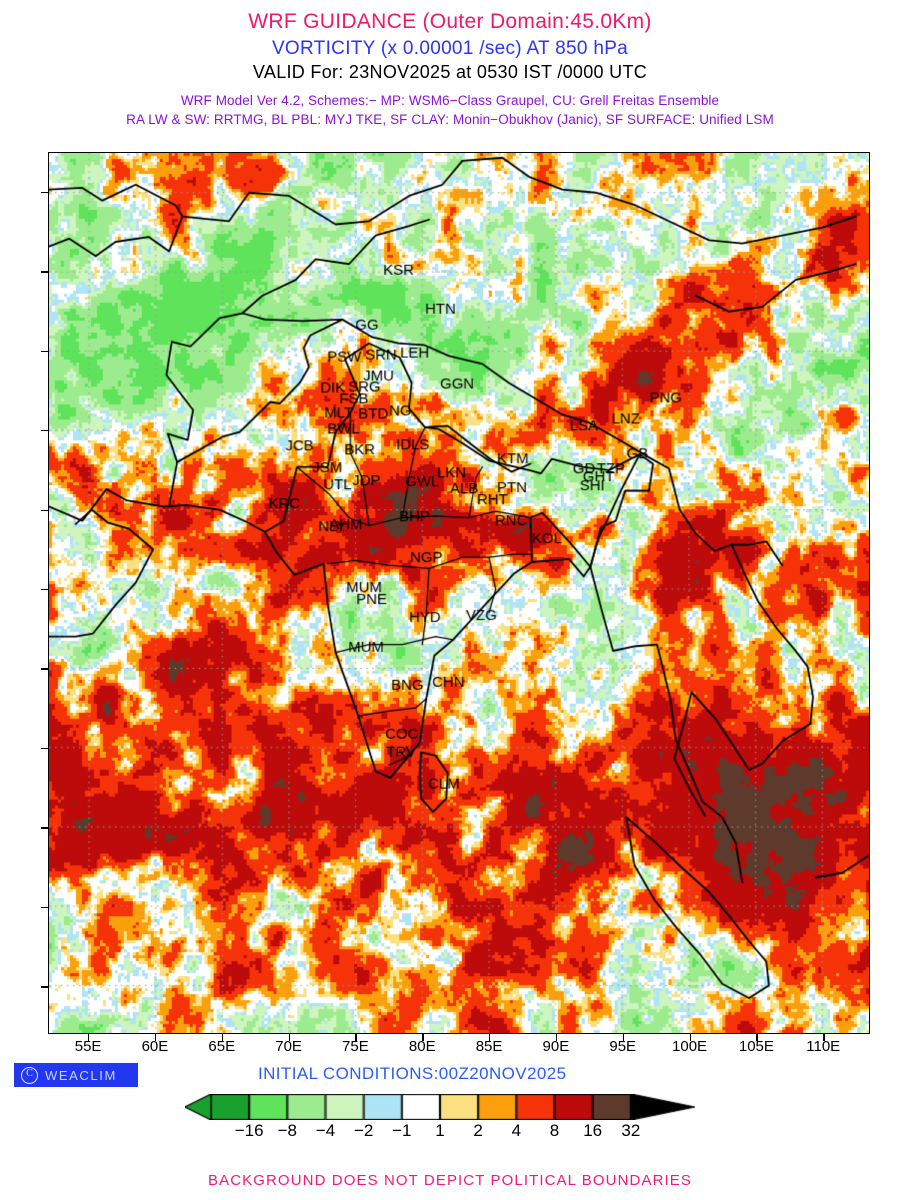 This screenshot has width=900, height=1200. I want to click on x-axis-tick-label: 105E, so click(756, 1046).